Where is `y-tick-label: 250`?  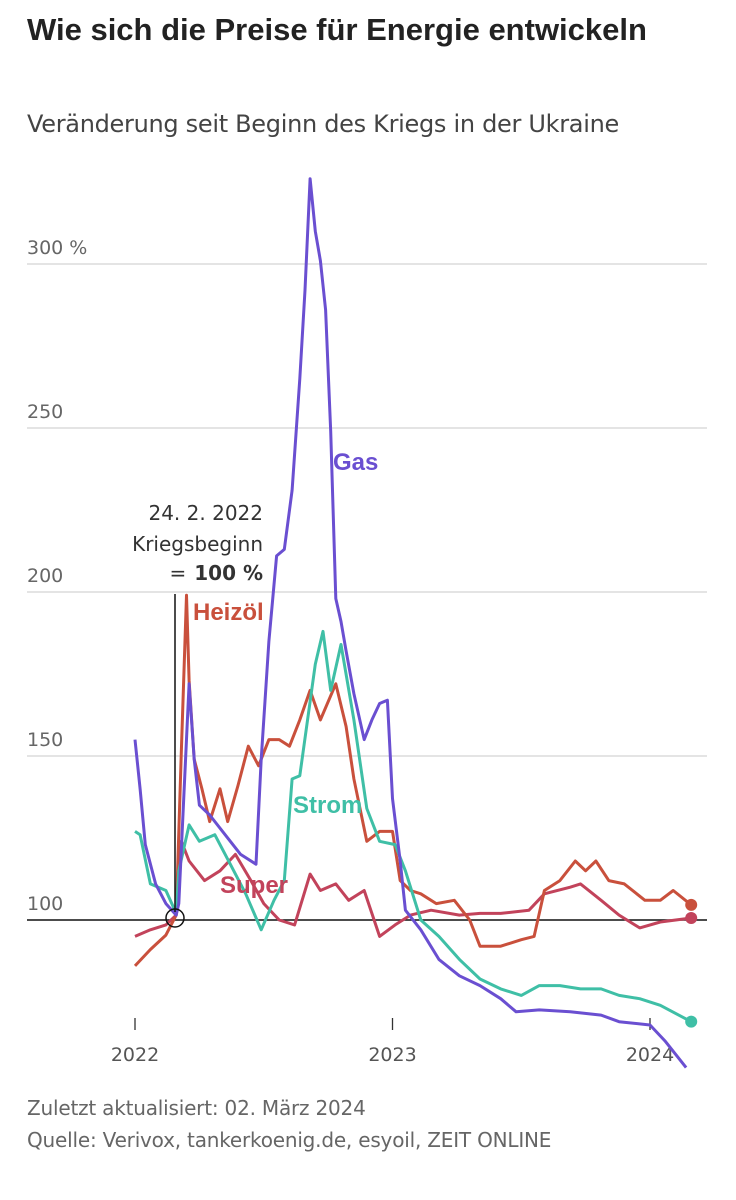
y-tick-label: 250 is located at coordinates (45, 412).